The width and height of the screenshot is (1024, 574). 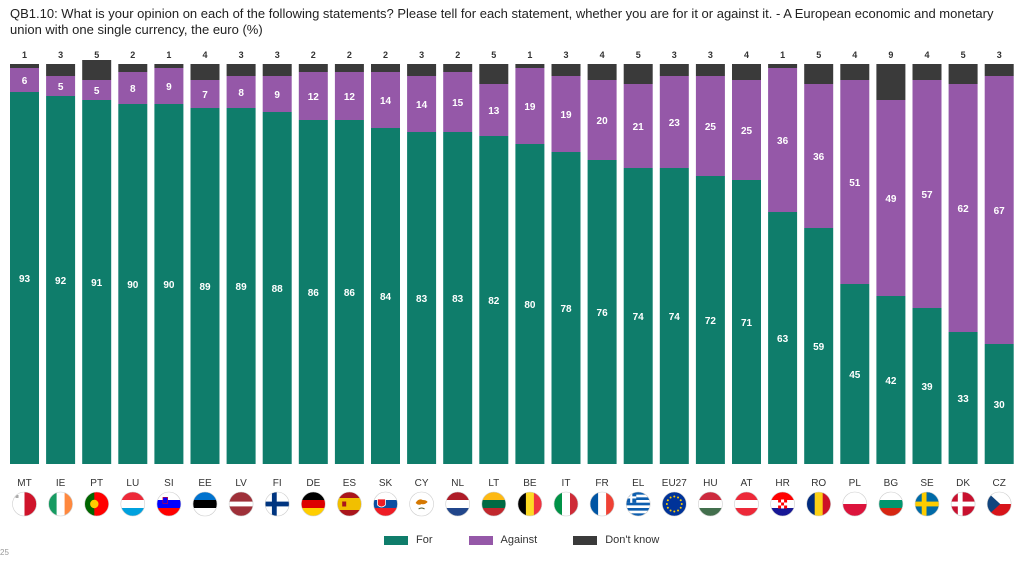 What do you see at coordinates (421, 55) in the screenshot?
I see `label-dont-know-cy: 3` at bounding box center [421, 55].